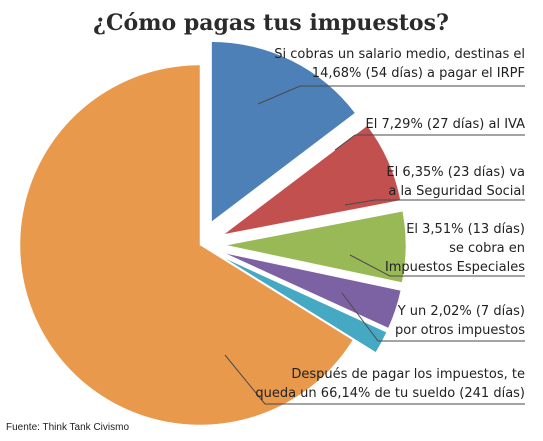 The width and height of the screenshot is (543, 441). What do you see at coordinates (399, 54) in the screenshot?
I see `slice-label-line: Si cobras un salario medio, destinas el` at bounding box center [399, 54].